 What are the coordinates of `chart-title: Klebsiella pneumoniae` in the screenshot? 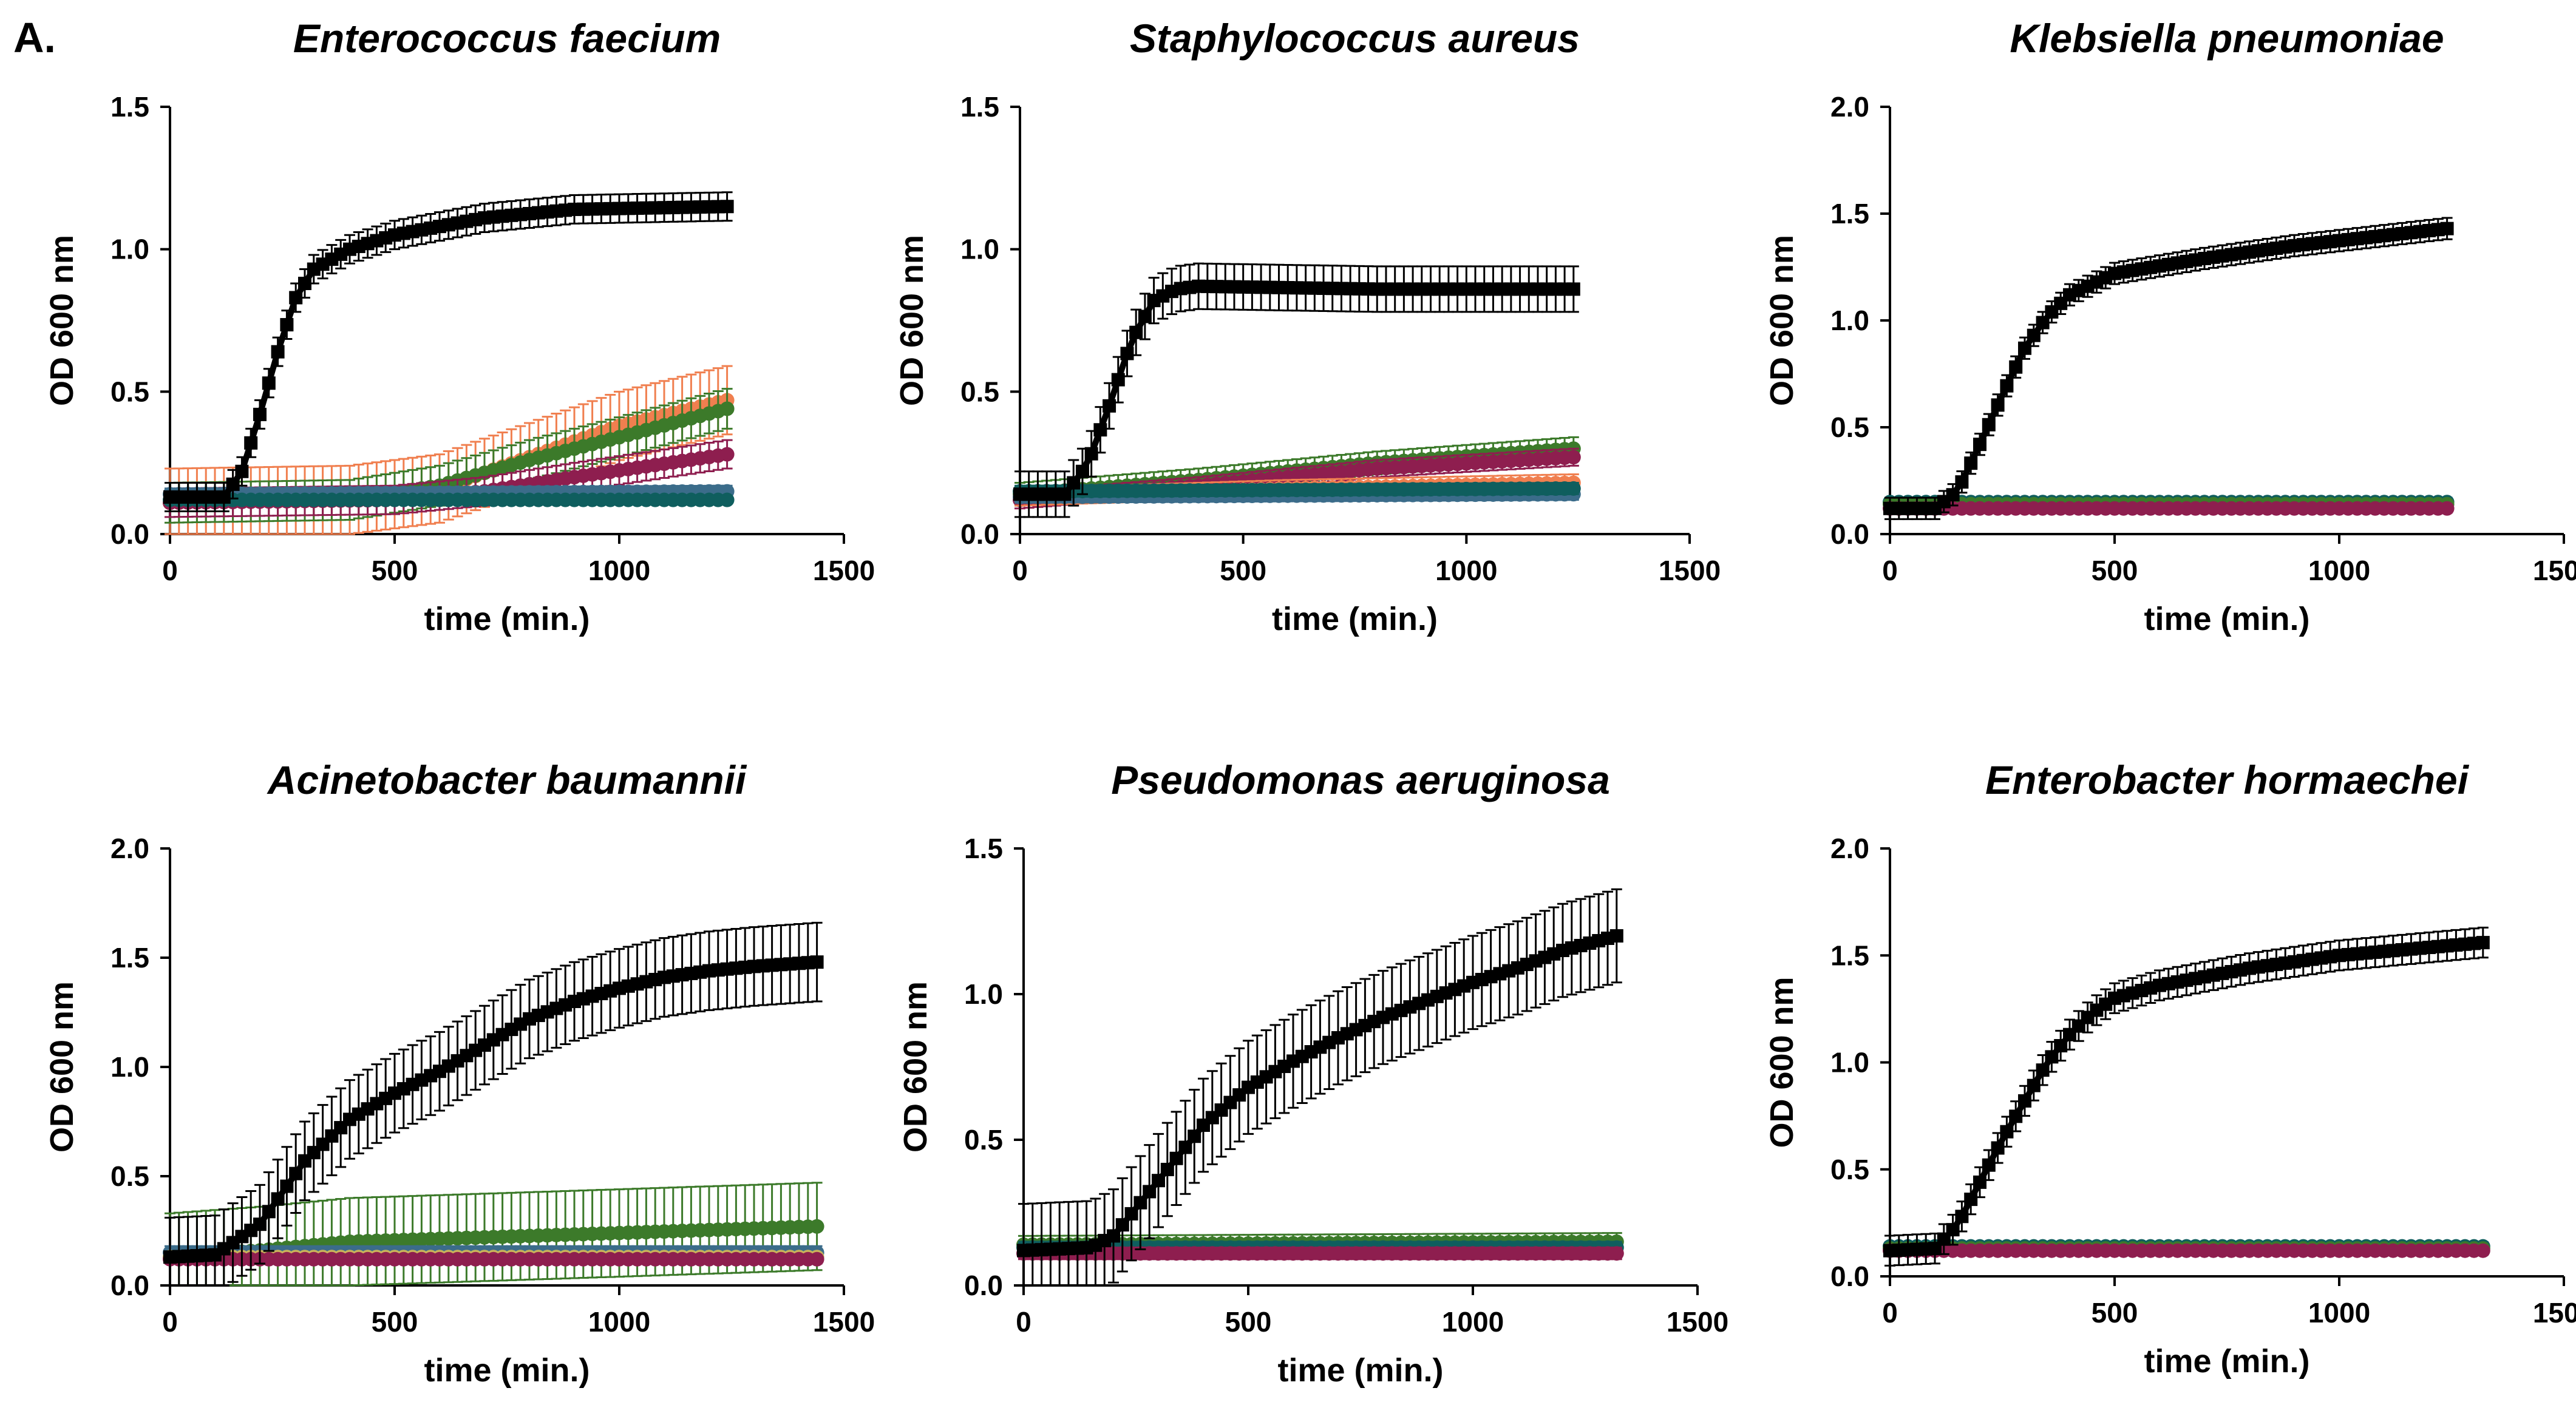 It's located at (2227, 38).